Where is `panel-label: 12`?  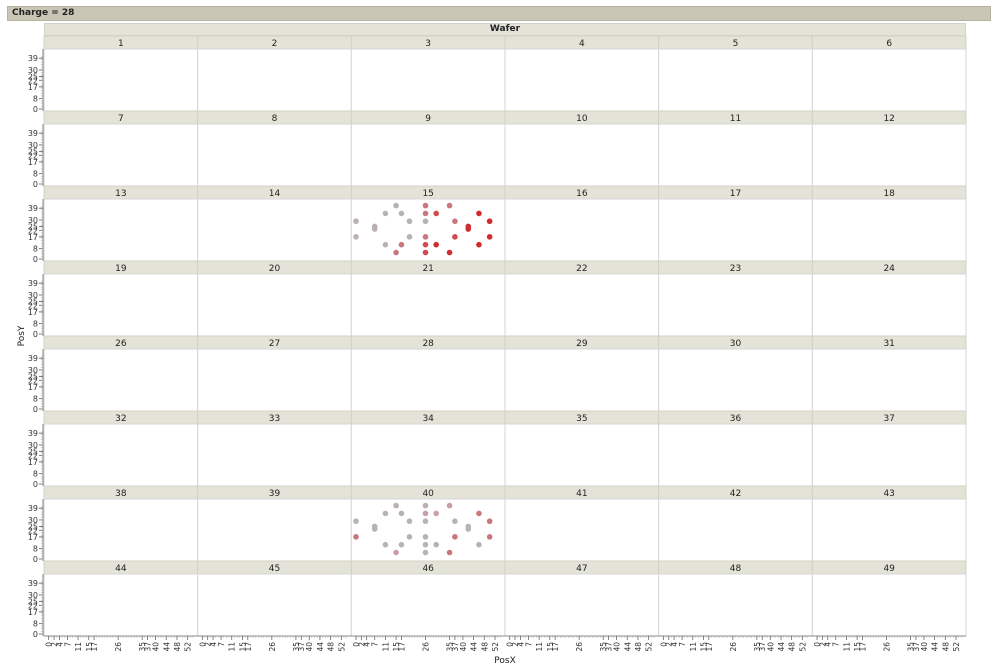 panel-label: 12 is located at coordinates (888, 119).